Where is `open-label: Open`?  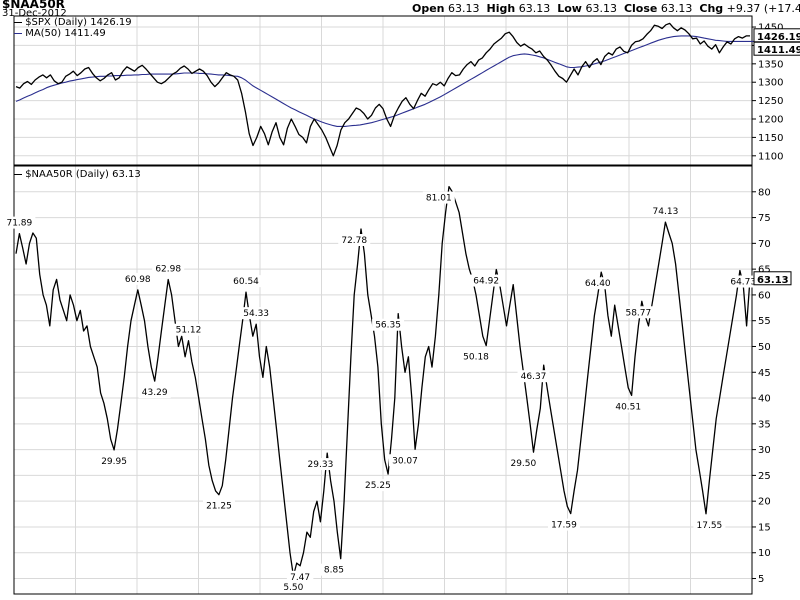 open-label: Open is located at coordinates (428, 8).